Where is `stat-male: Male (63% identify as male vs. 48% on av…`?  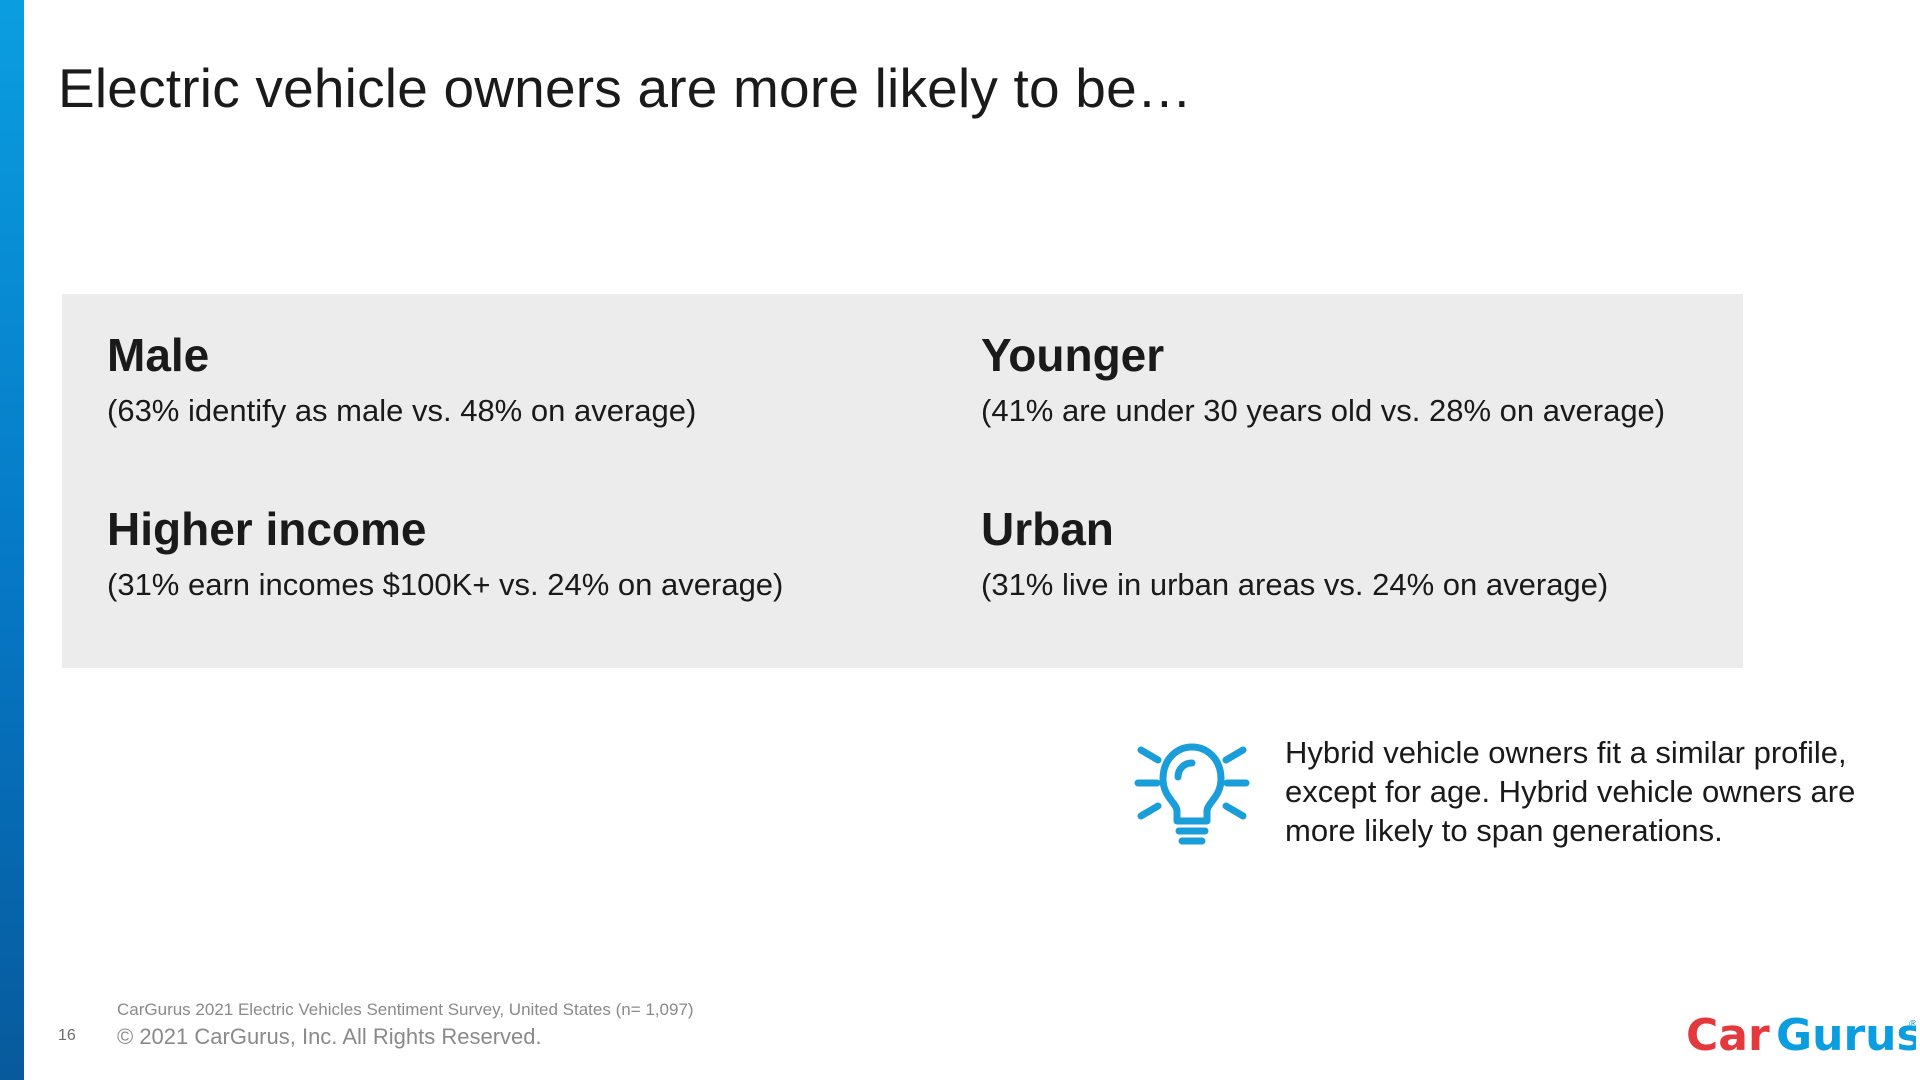 stat-male: Male (63% identify as male vs. 48% on av… is located at coordinates (507, 379).